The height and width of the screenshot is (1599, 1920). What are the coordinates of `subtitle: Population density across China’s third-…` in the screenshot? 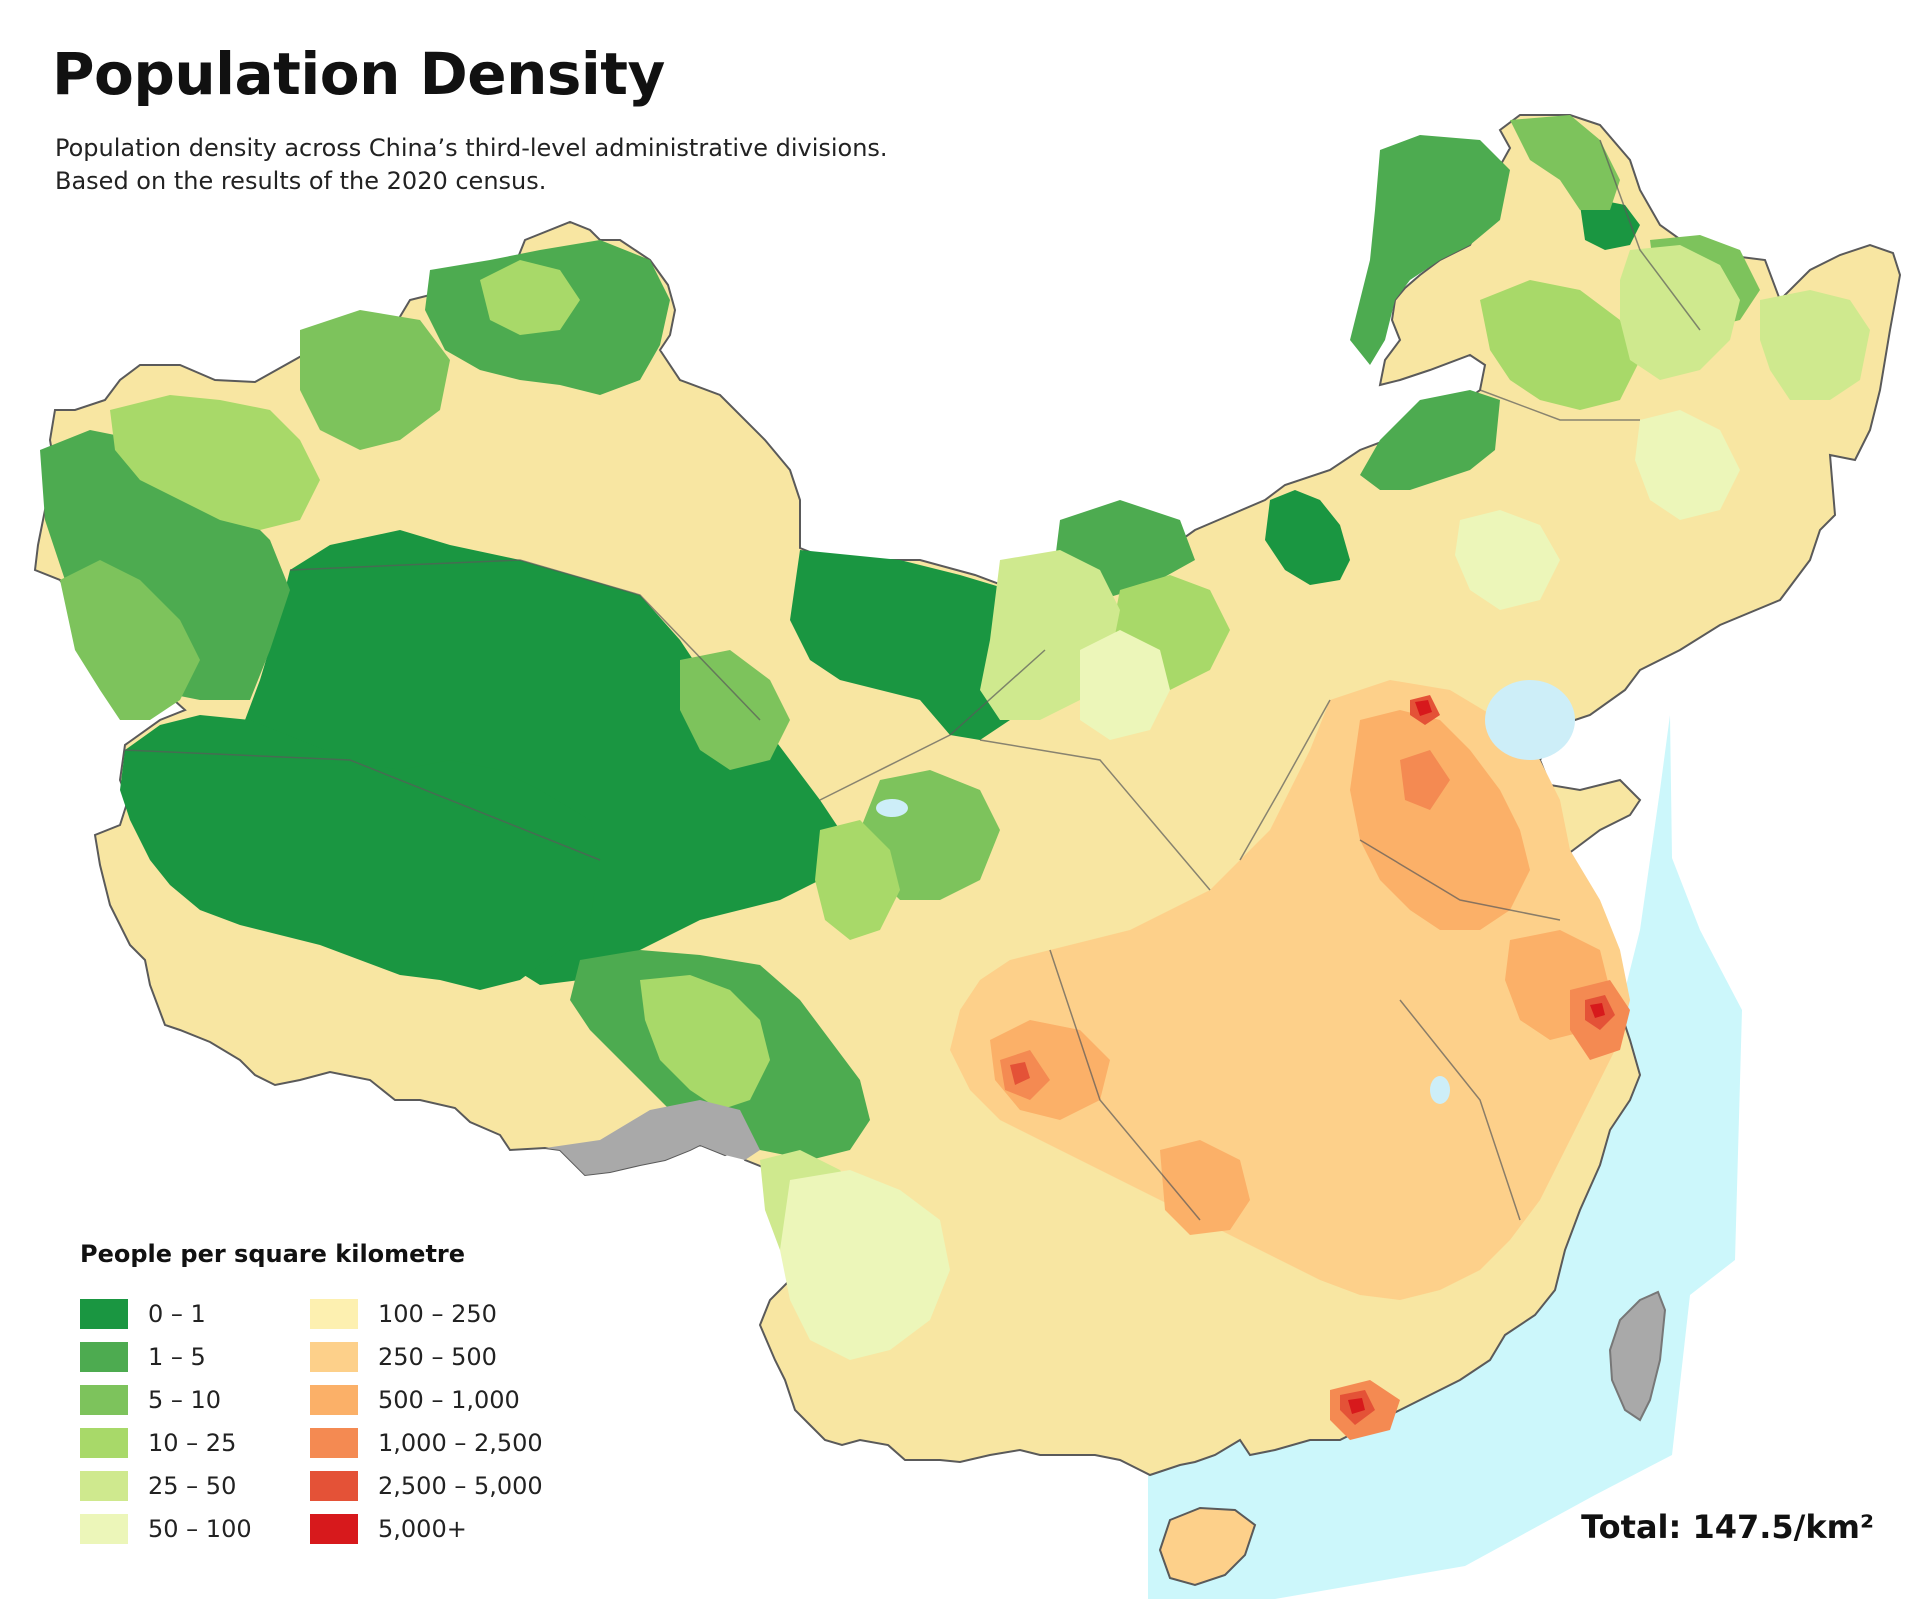 It's located at (471, 165).